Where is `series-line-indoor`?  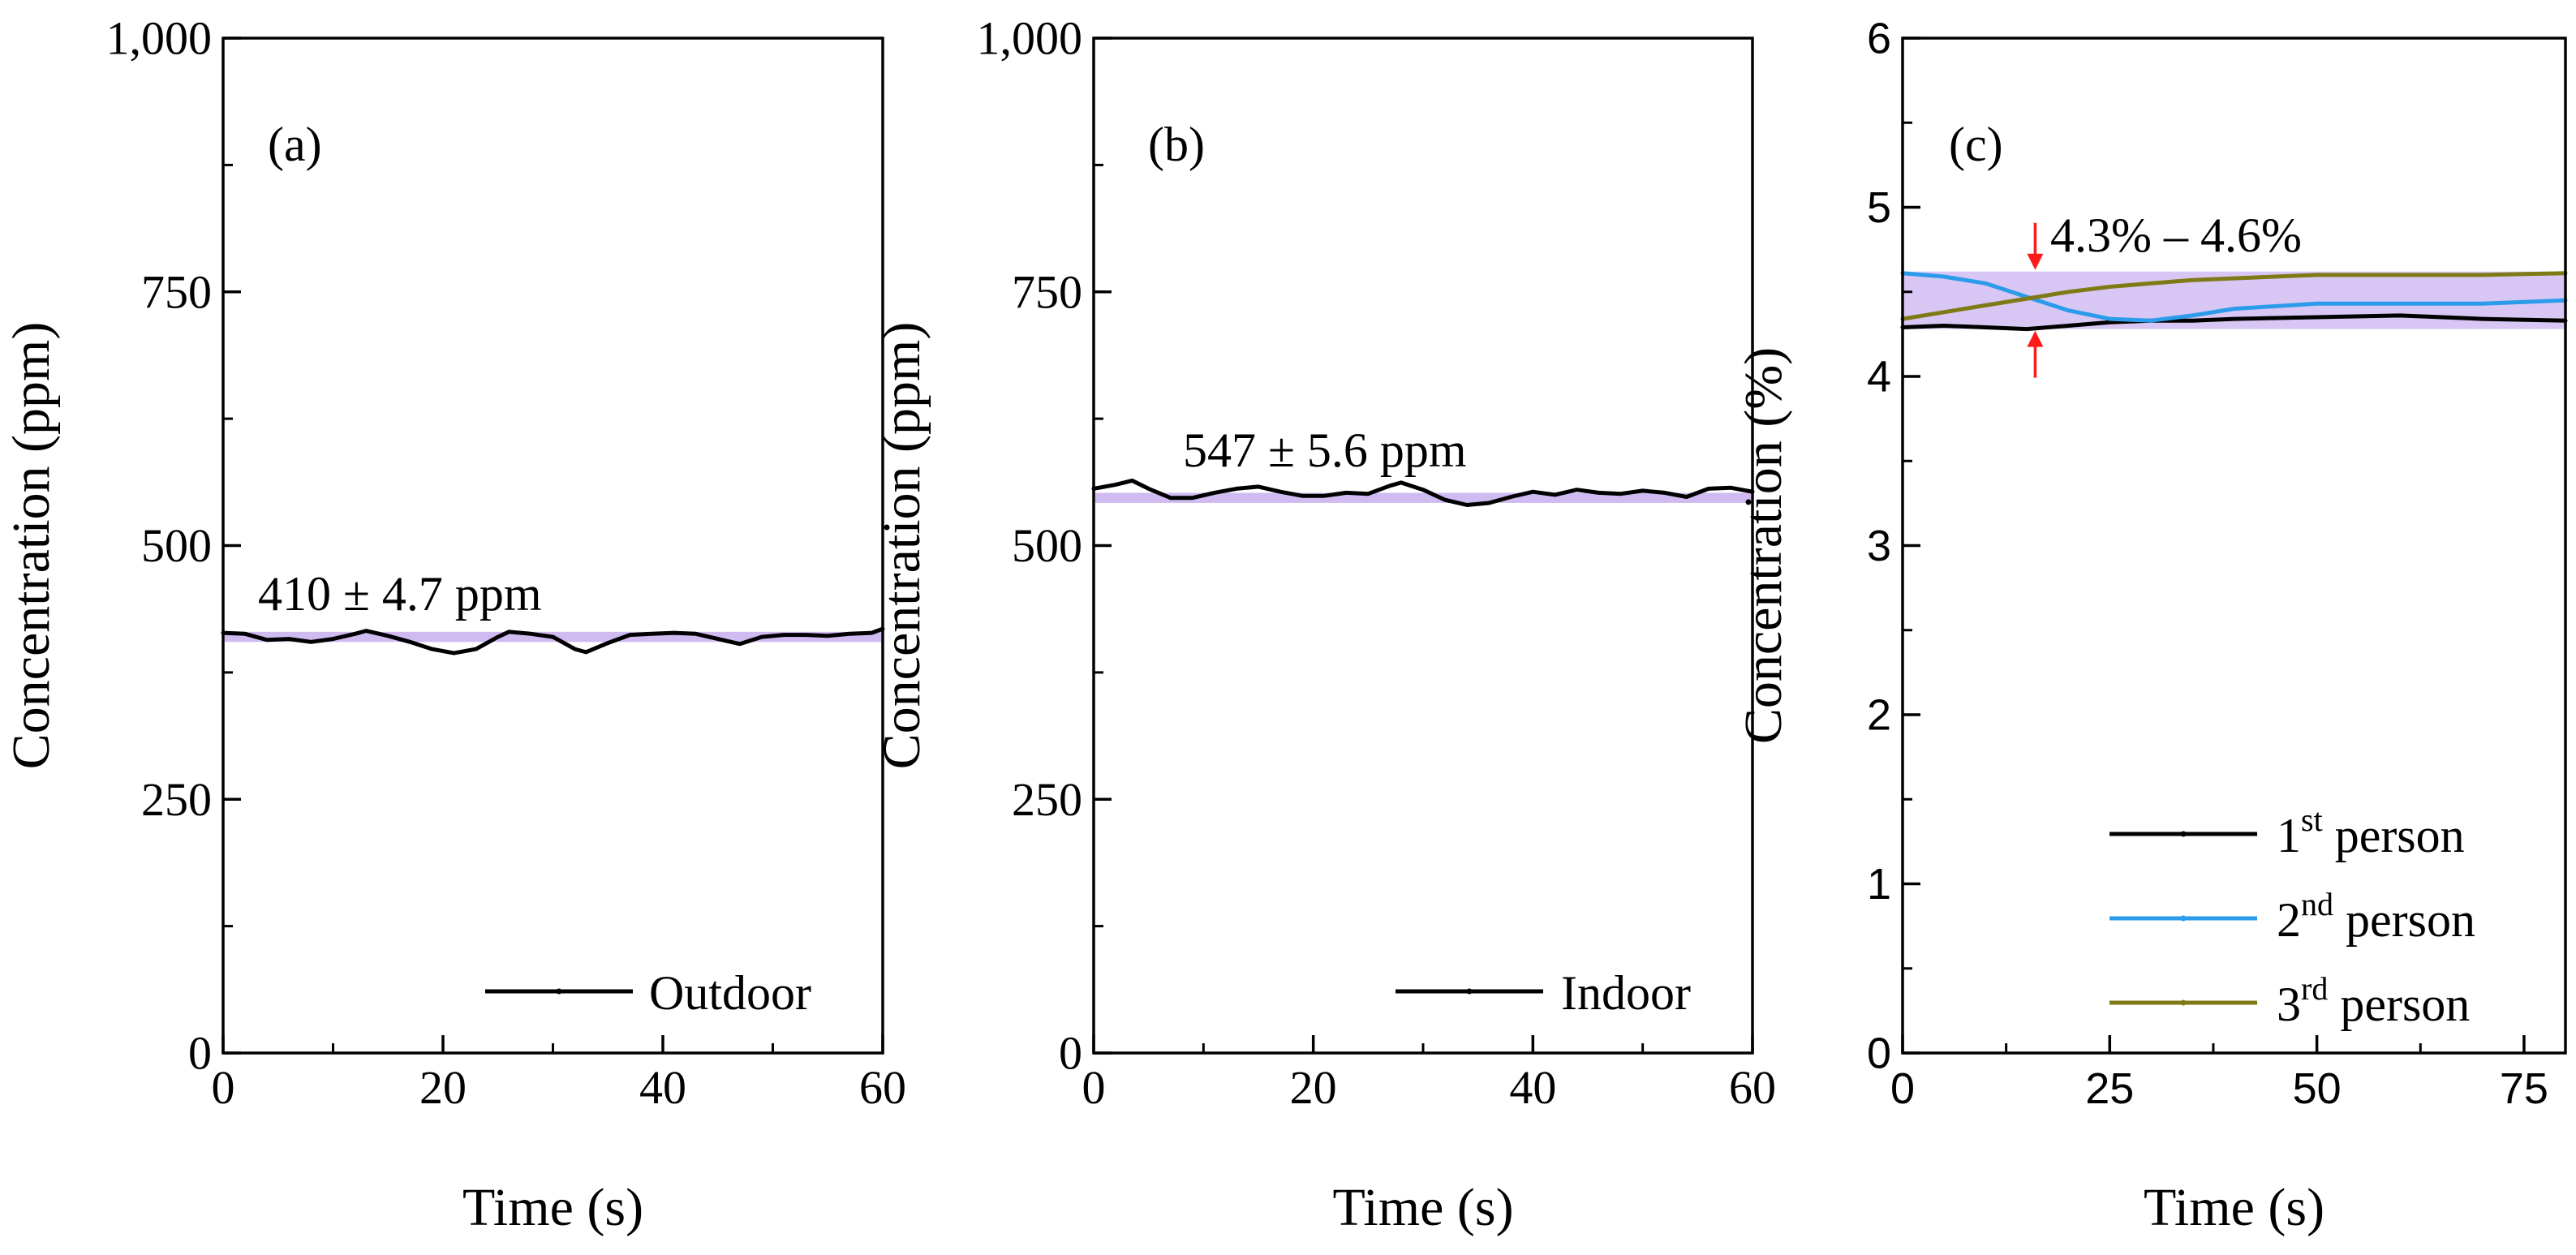 series-line-indoor is located at coordinates (1423, 492).